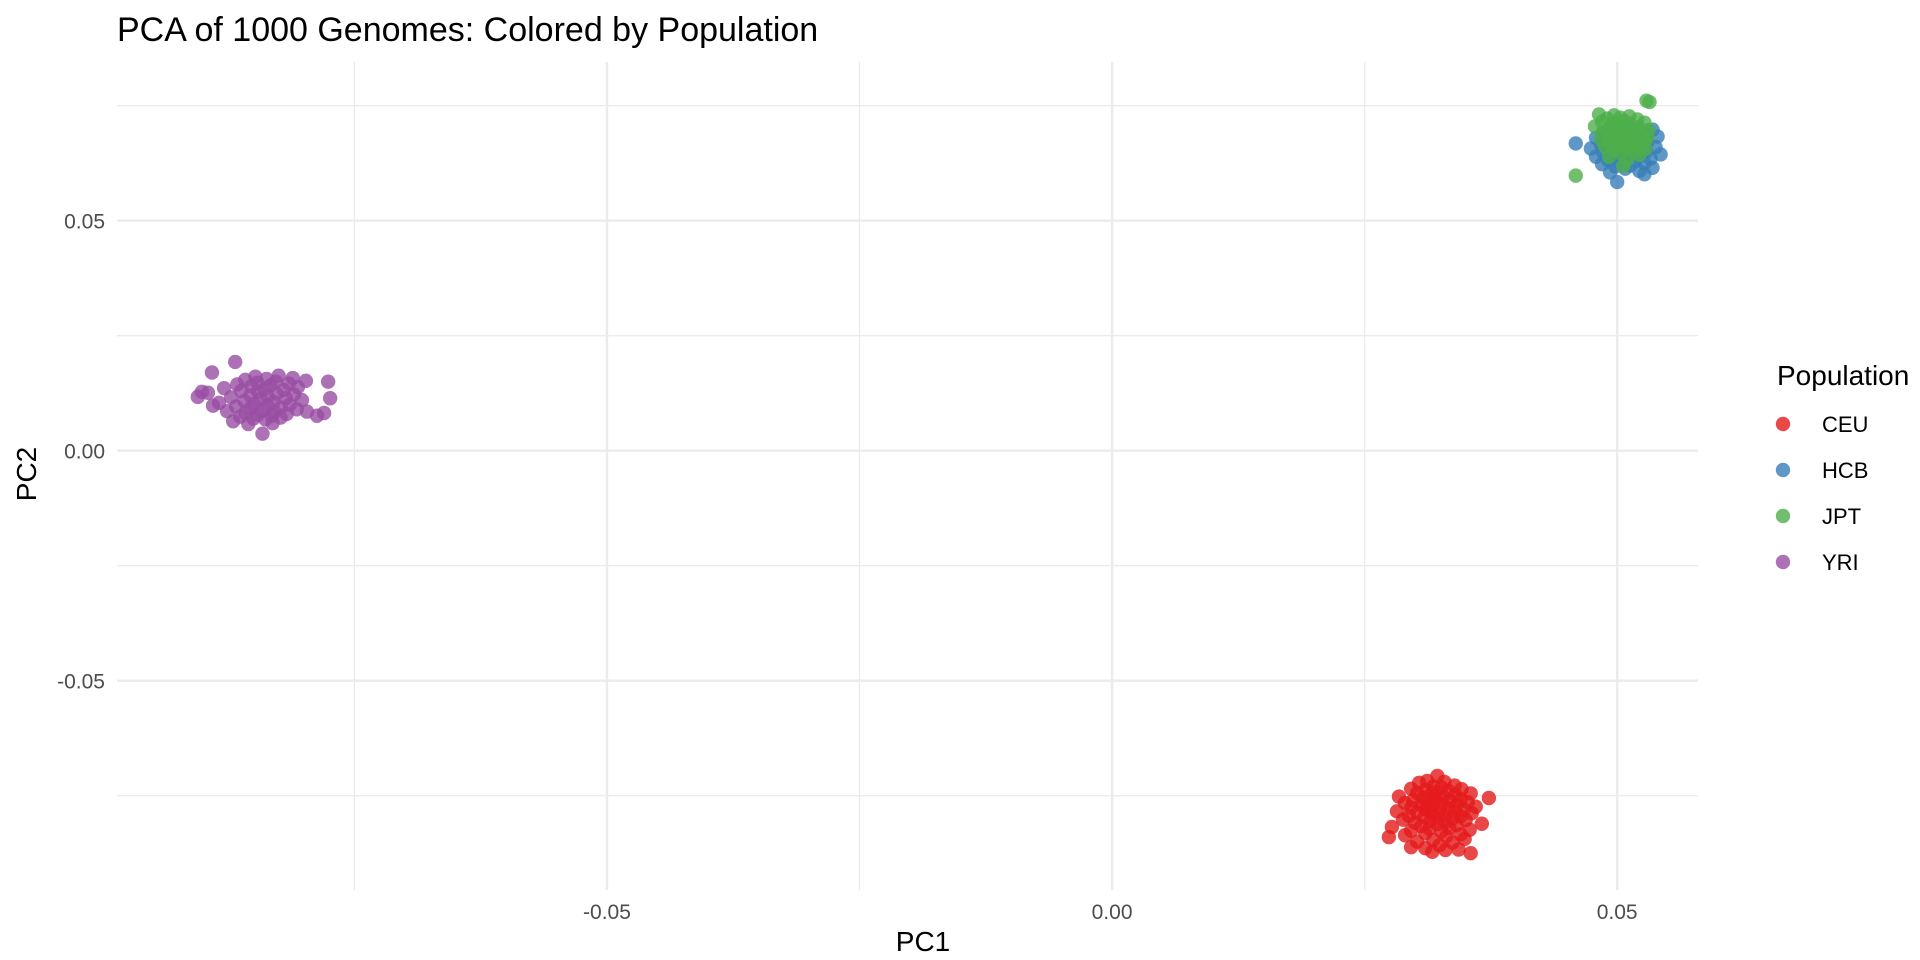 The image size is (1920, 960). I want to click on legend-label: YRI, so click(1840, 562).